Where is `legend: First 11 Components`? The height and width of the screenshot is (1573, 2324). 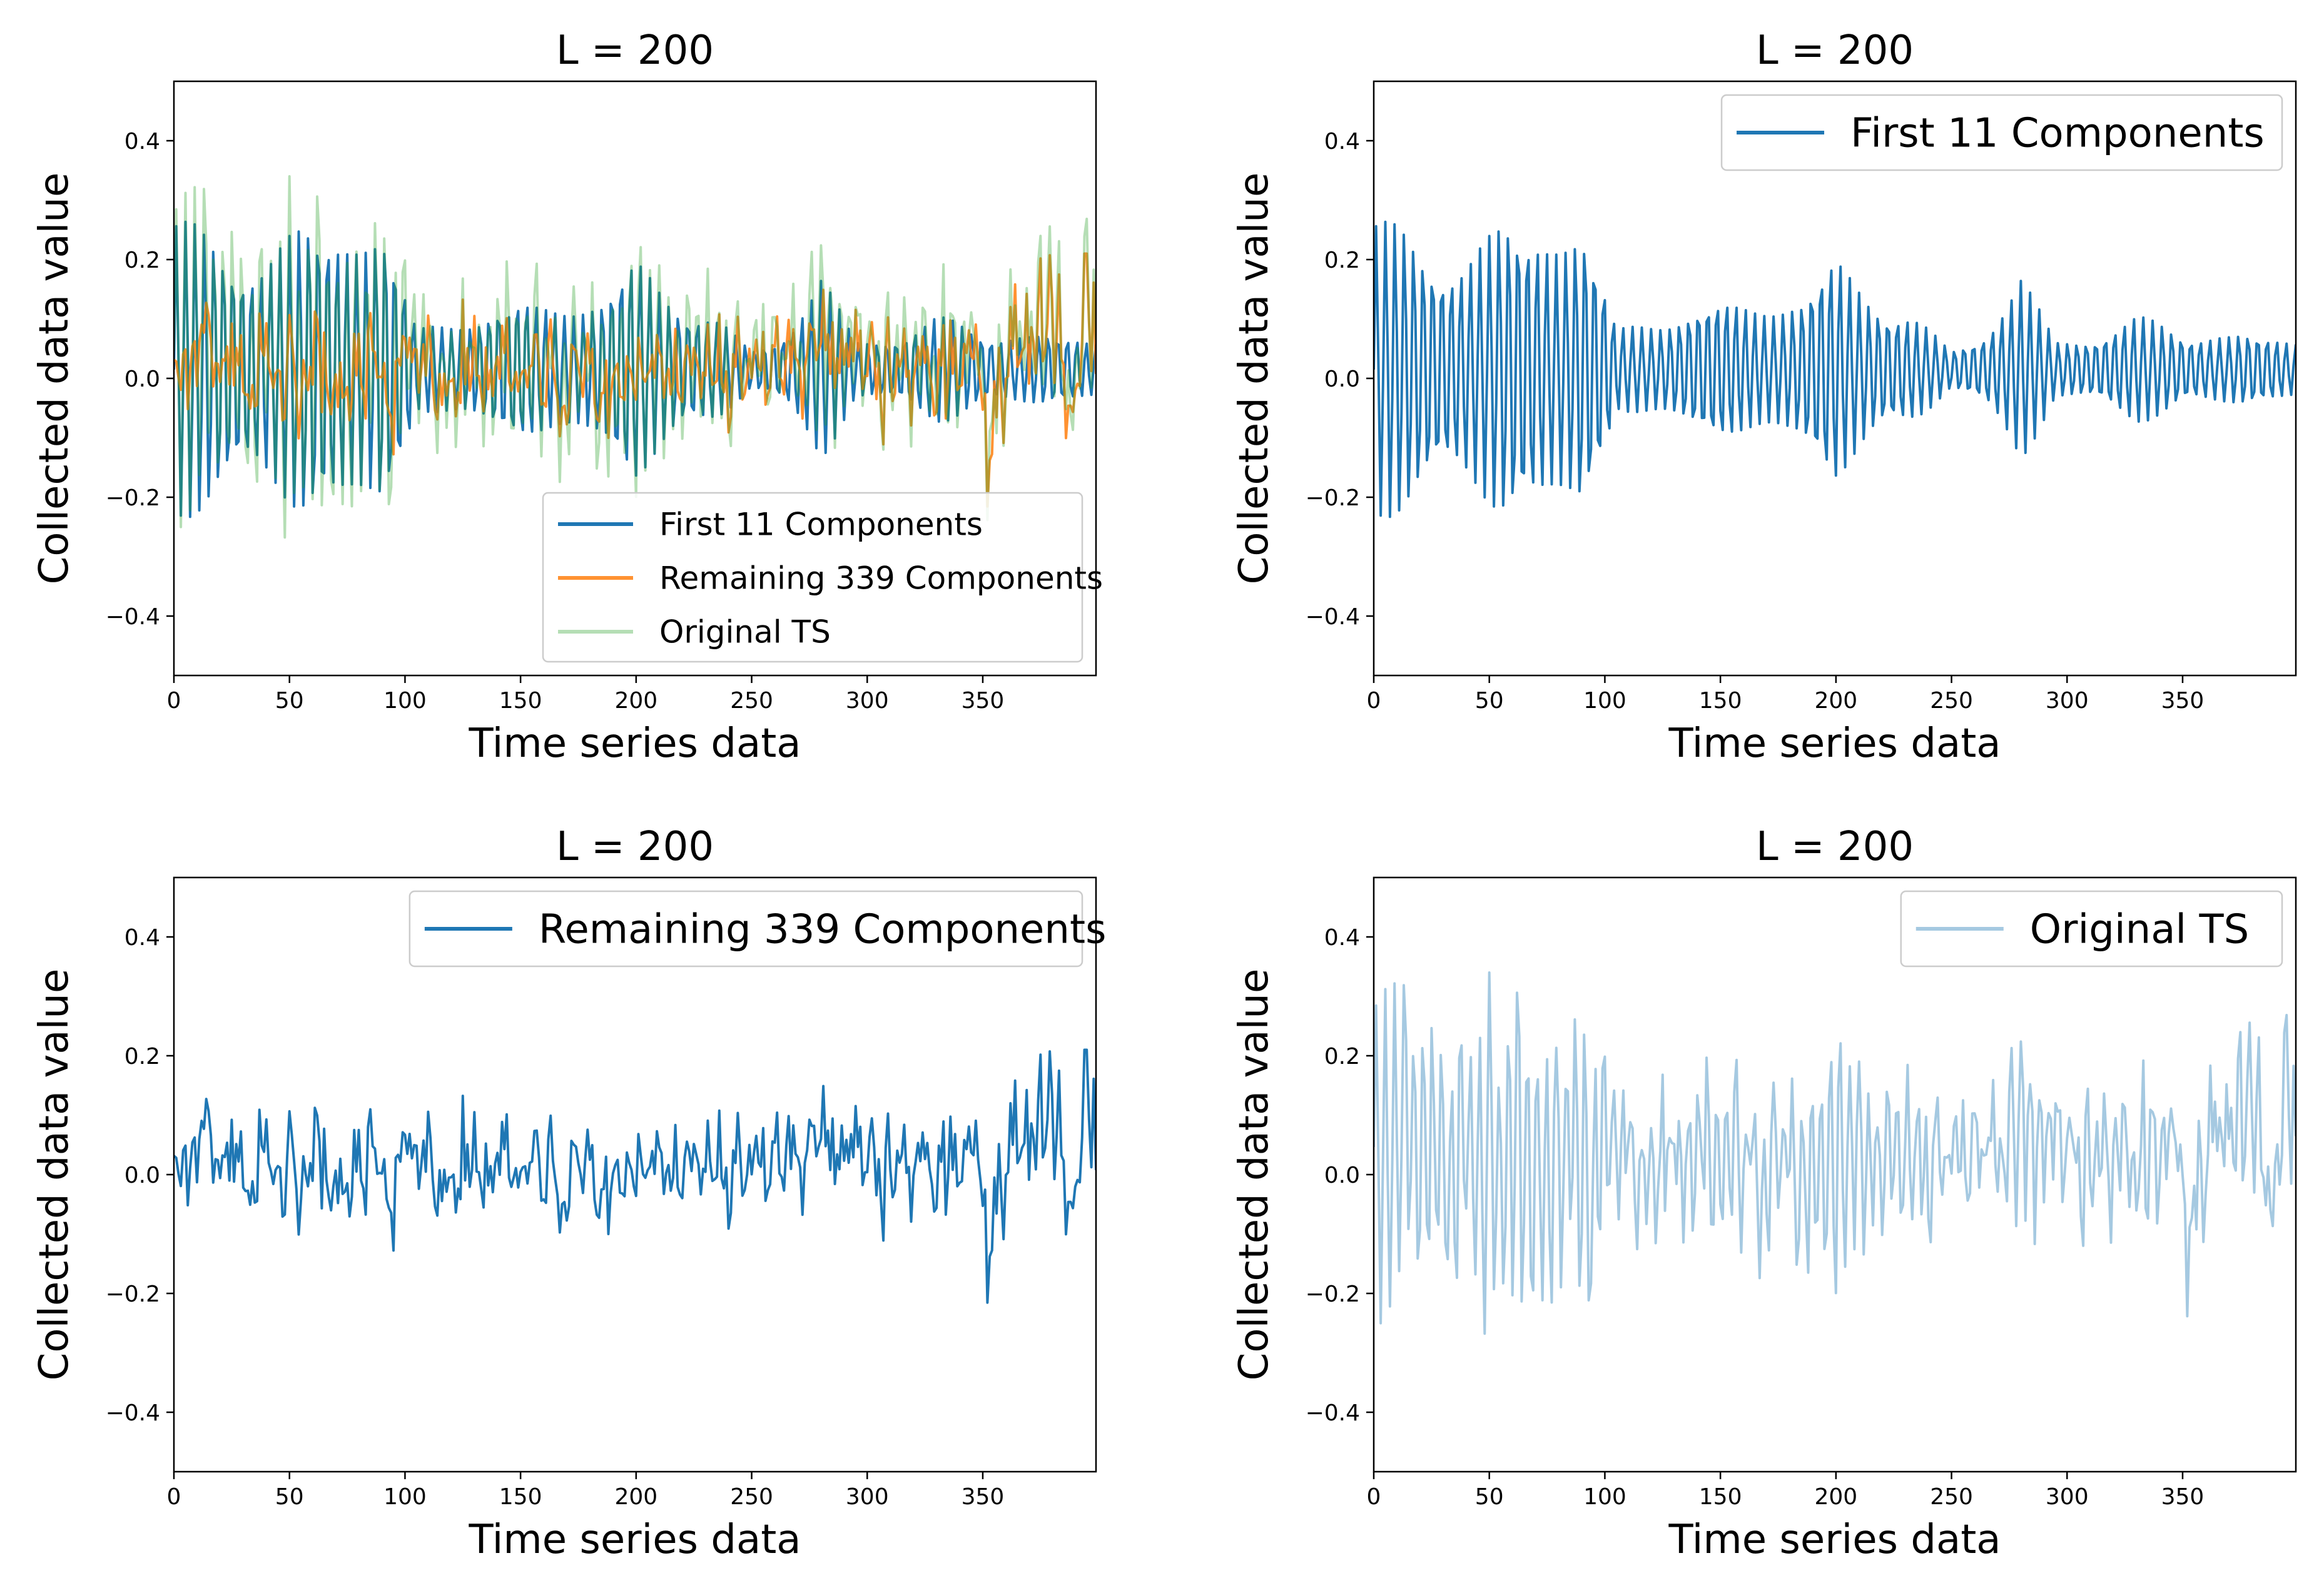 legend: First 11 Components is located at coordinates (2001, 132).